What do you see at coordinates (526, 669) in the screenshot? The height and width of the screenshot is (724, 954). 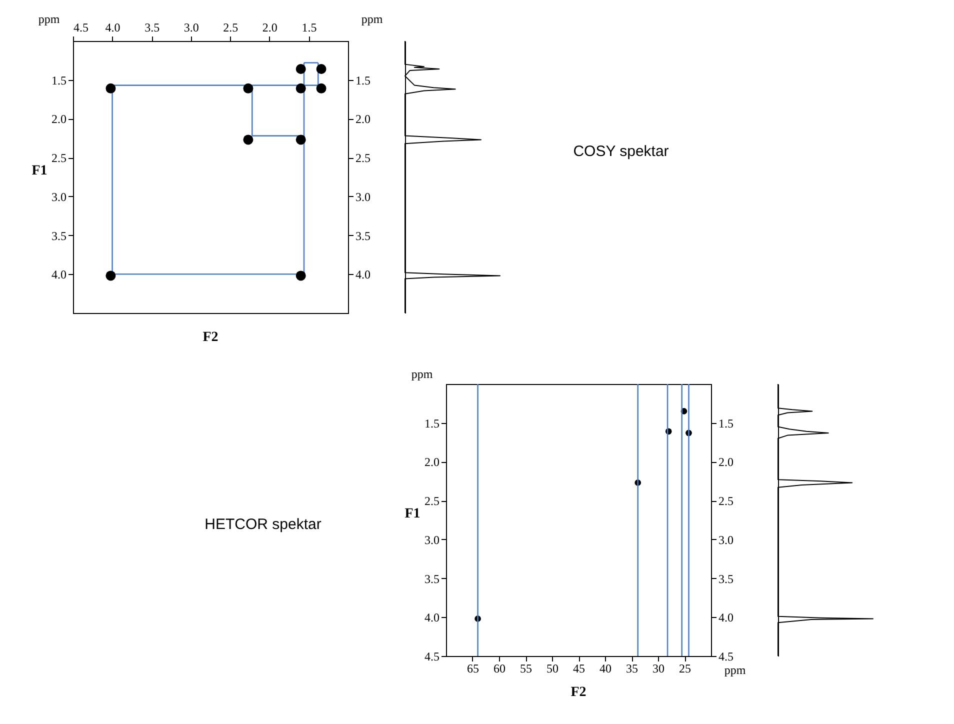 I see `x-tick-label: 55` at bounding box center [526, 669].